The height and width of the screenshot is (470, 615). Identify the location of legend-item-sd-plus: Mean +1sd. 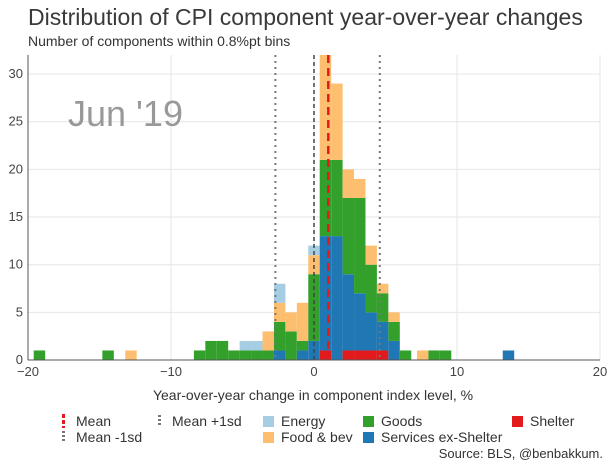
(198, 421).